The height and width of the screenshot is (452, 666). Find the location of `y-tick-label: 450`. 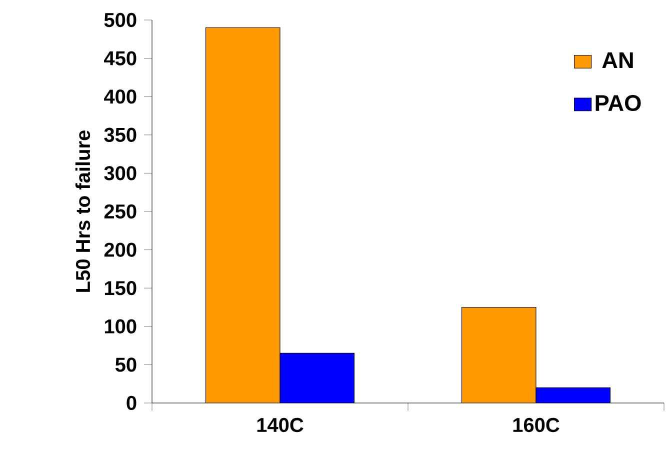

y-tick-label: 450 is located at coordinates (120, 58).